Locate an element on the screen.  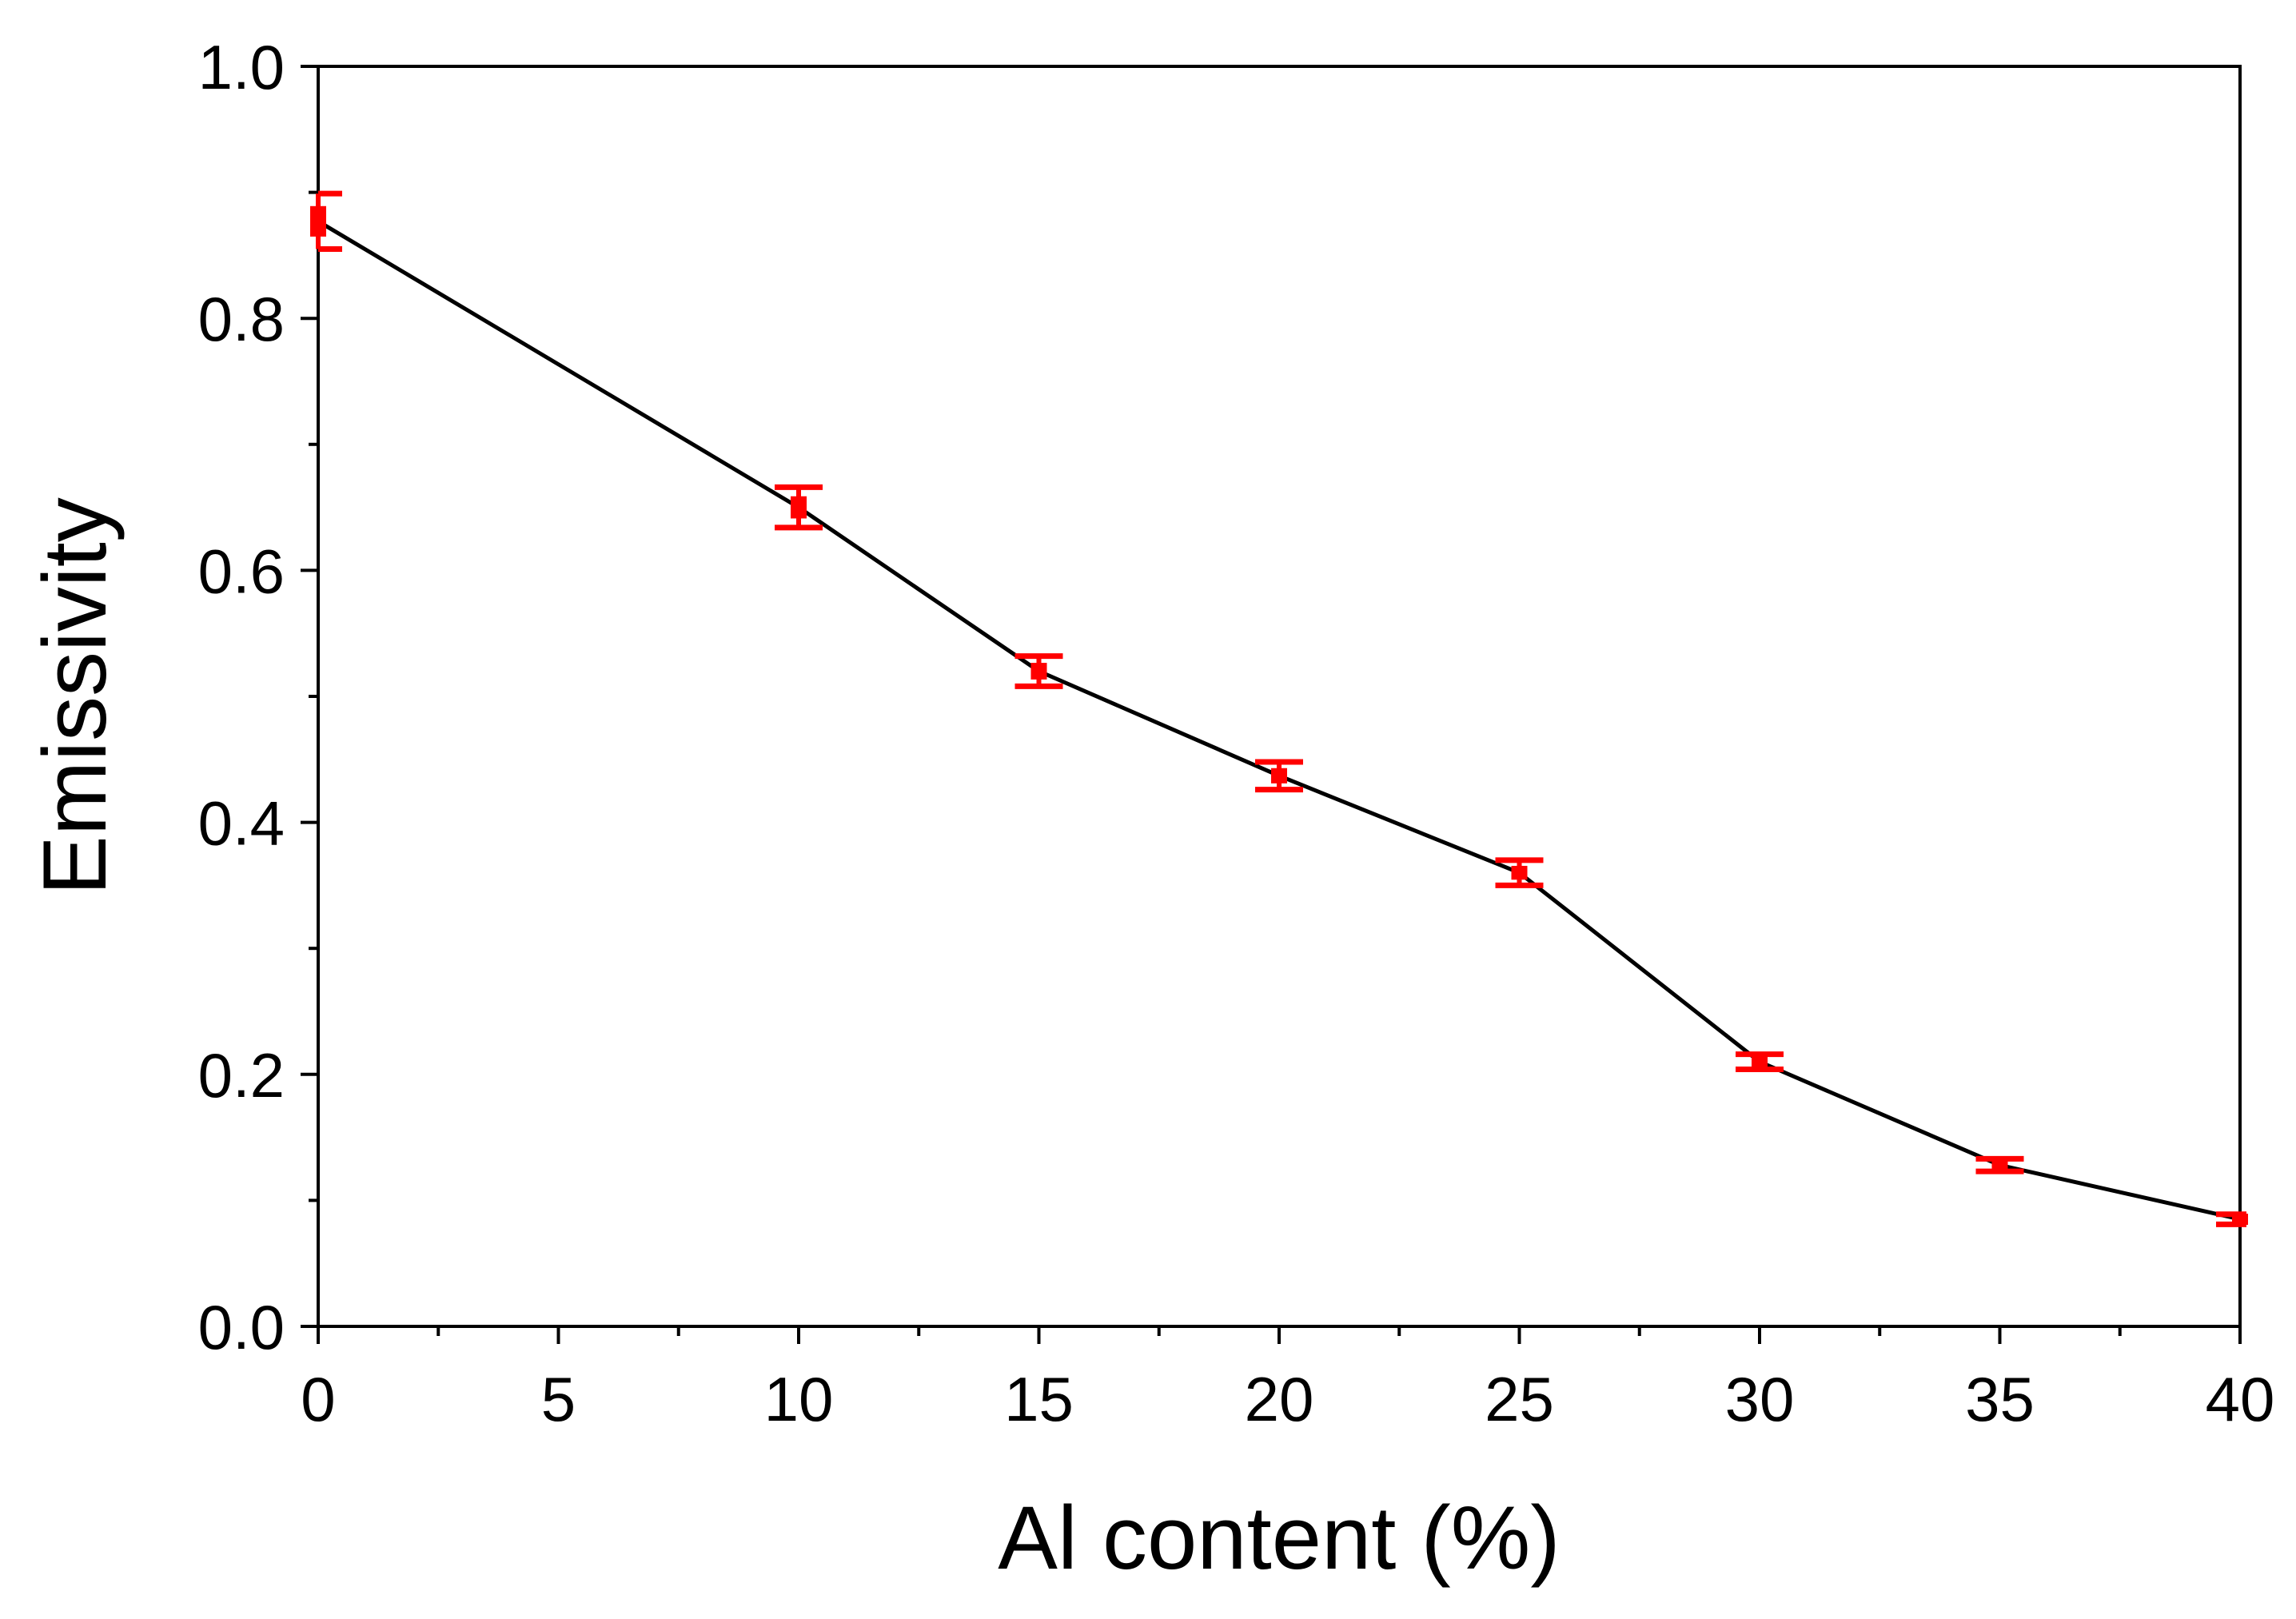
x-tick-label: 5 is located at coordinates (558, 1399).